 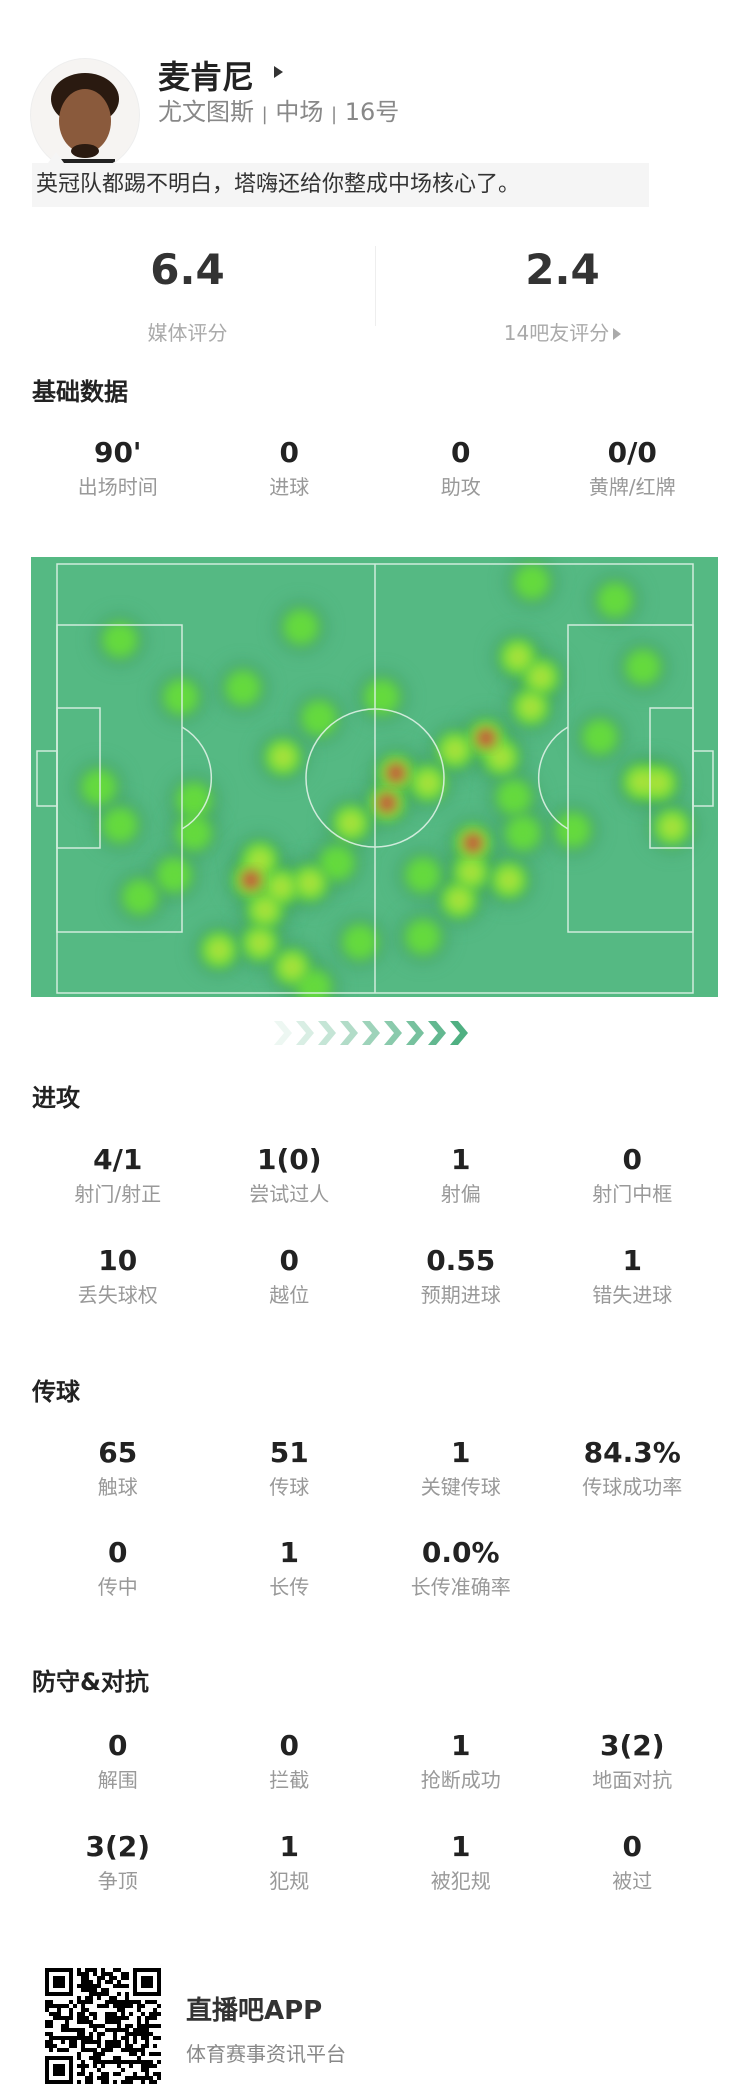 I want to click on stat-label: 抢断成功, so click(x=460, y=1780).